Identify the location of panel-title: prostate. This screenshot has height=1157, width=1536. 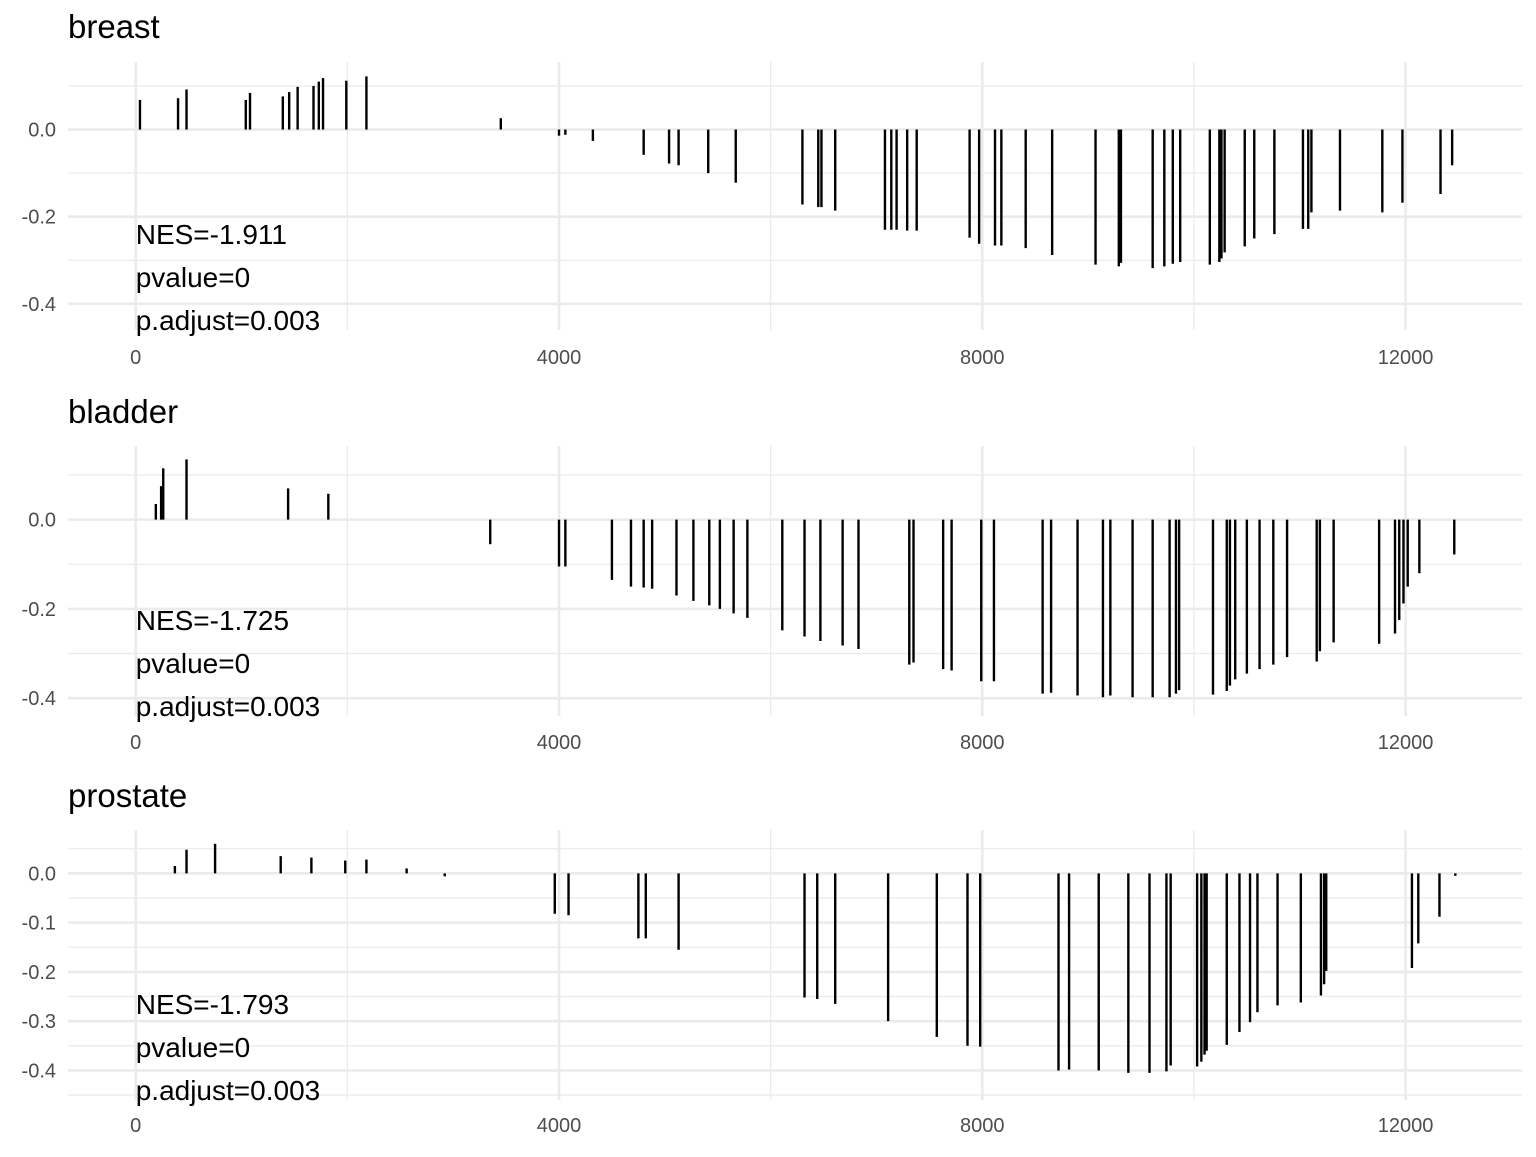
(127, 795).